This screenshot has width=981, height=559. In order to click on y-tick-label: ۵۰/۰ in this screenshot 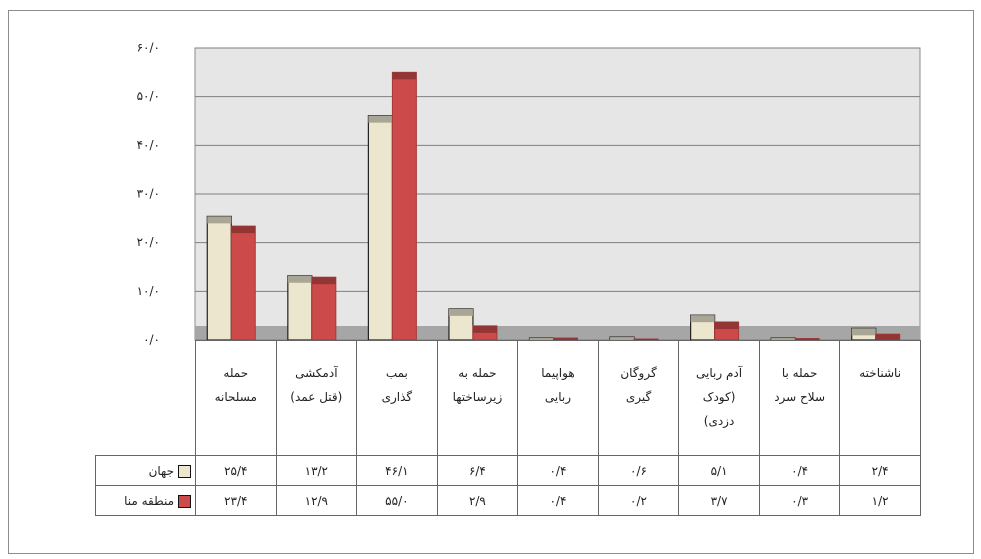, I will do `click(148, 96)`.